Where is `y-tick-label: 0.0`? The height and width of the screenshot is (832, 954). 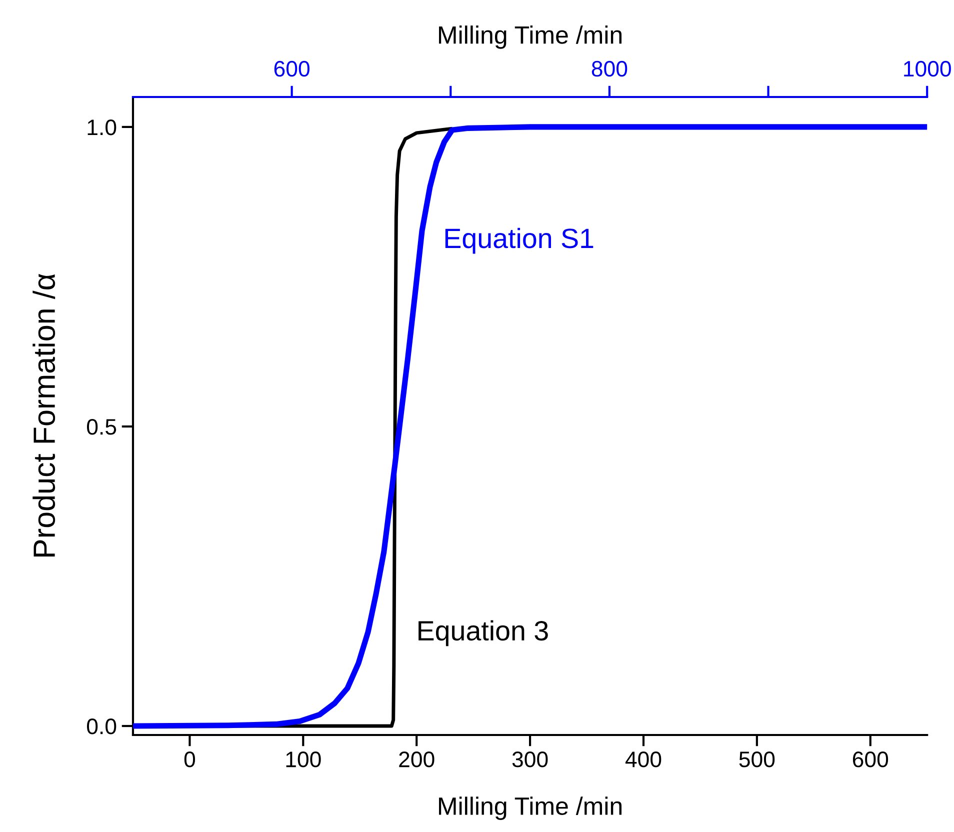
y-tick-label: 0.0 is located at coordinates (101, 726).